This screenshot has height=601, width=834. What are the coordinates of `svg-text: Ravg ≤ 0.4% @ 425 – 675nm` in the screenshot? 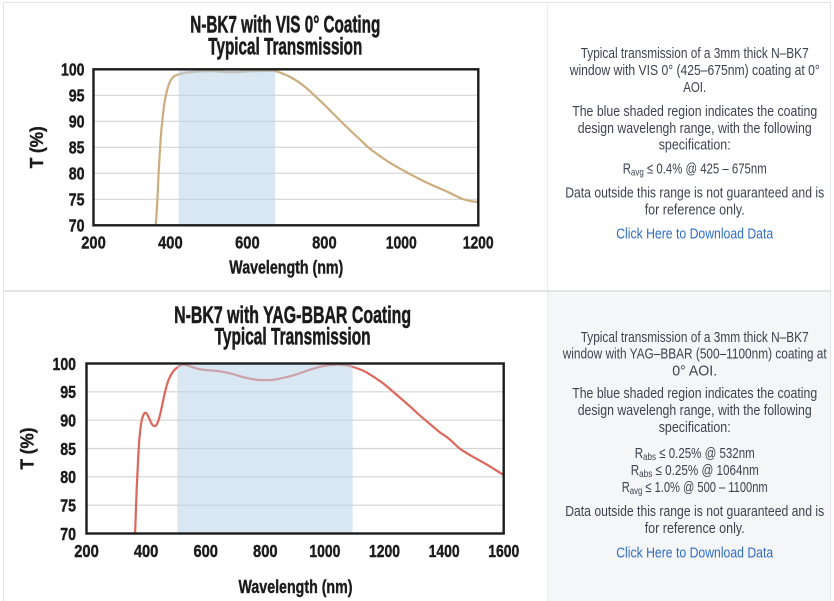 It's located at (695, 170).